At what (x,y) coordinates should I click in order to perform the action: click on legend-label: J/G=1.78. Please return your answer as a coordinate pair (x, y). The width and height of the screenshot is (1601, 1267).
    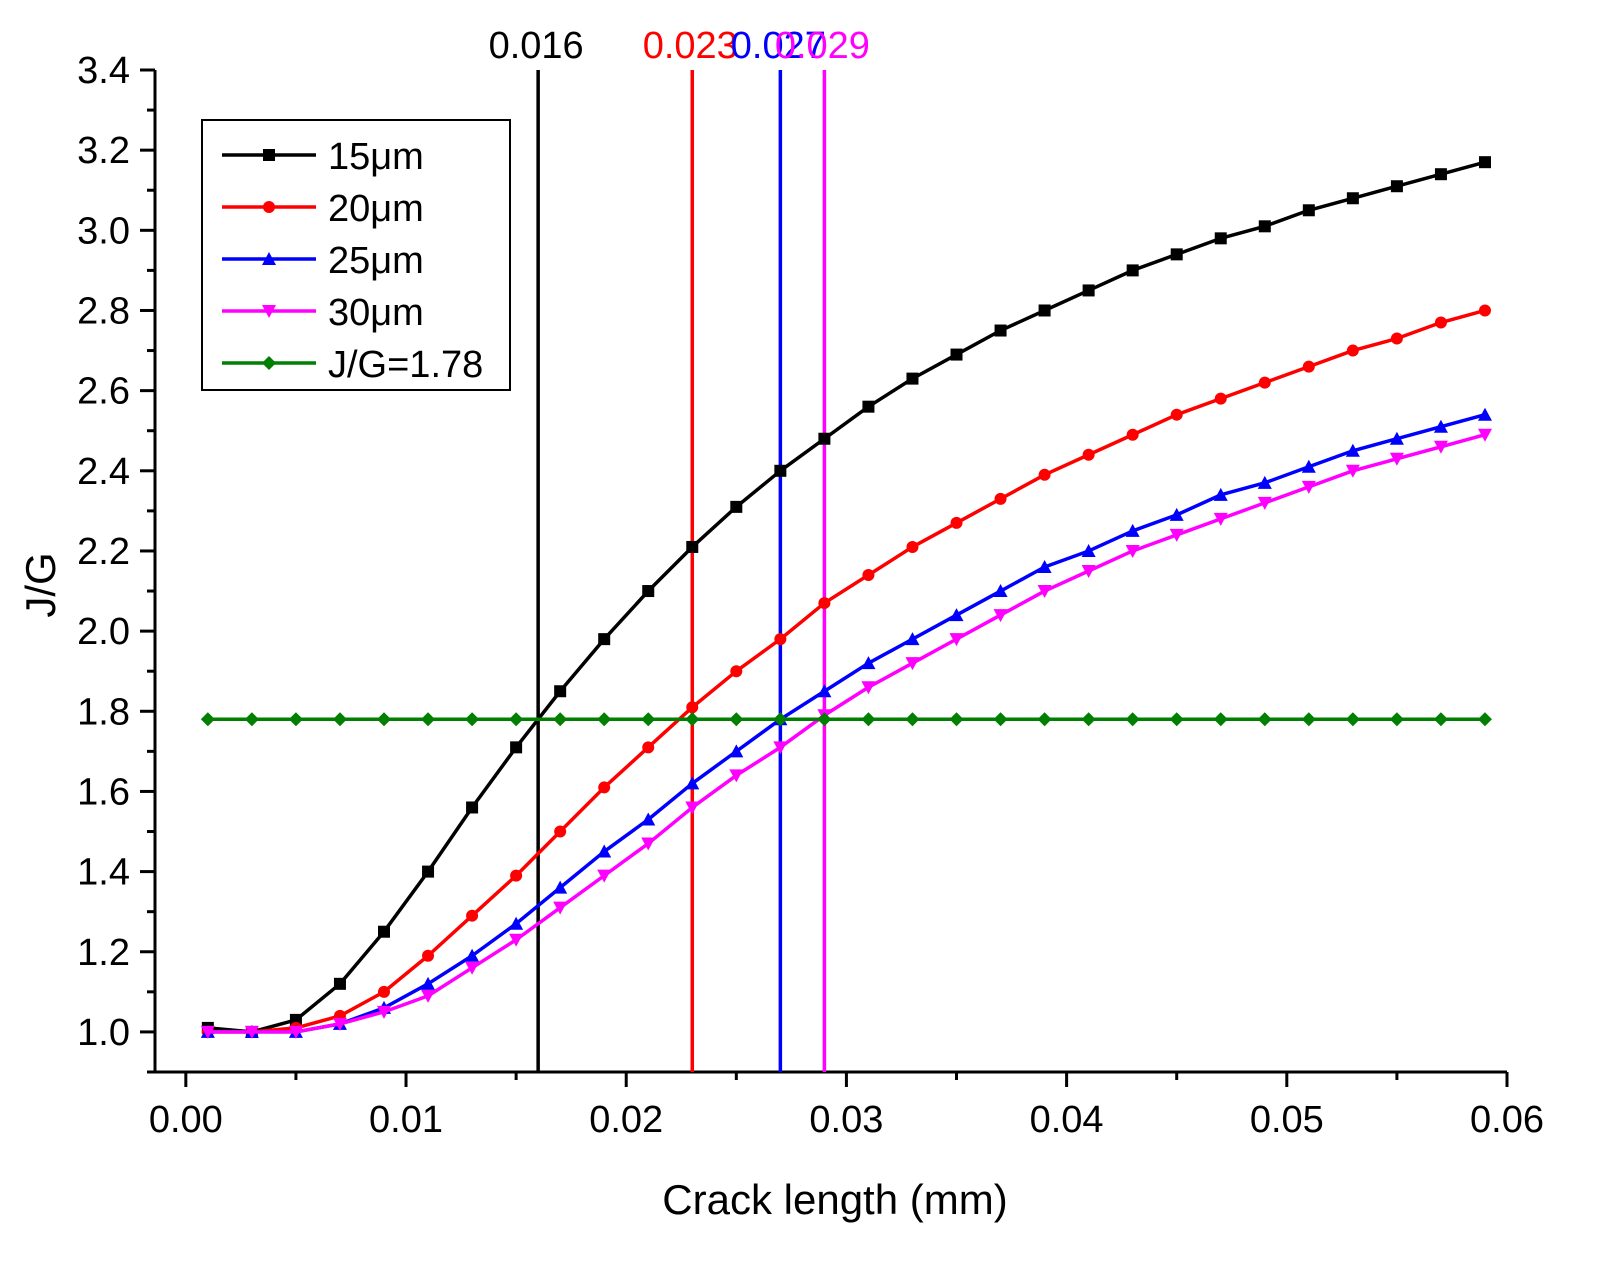
    Looking at the image, I should click on (405, 365).